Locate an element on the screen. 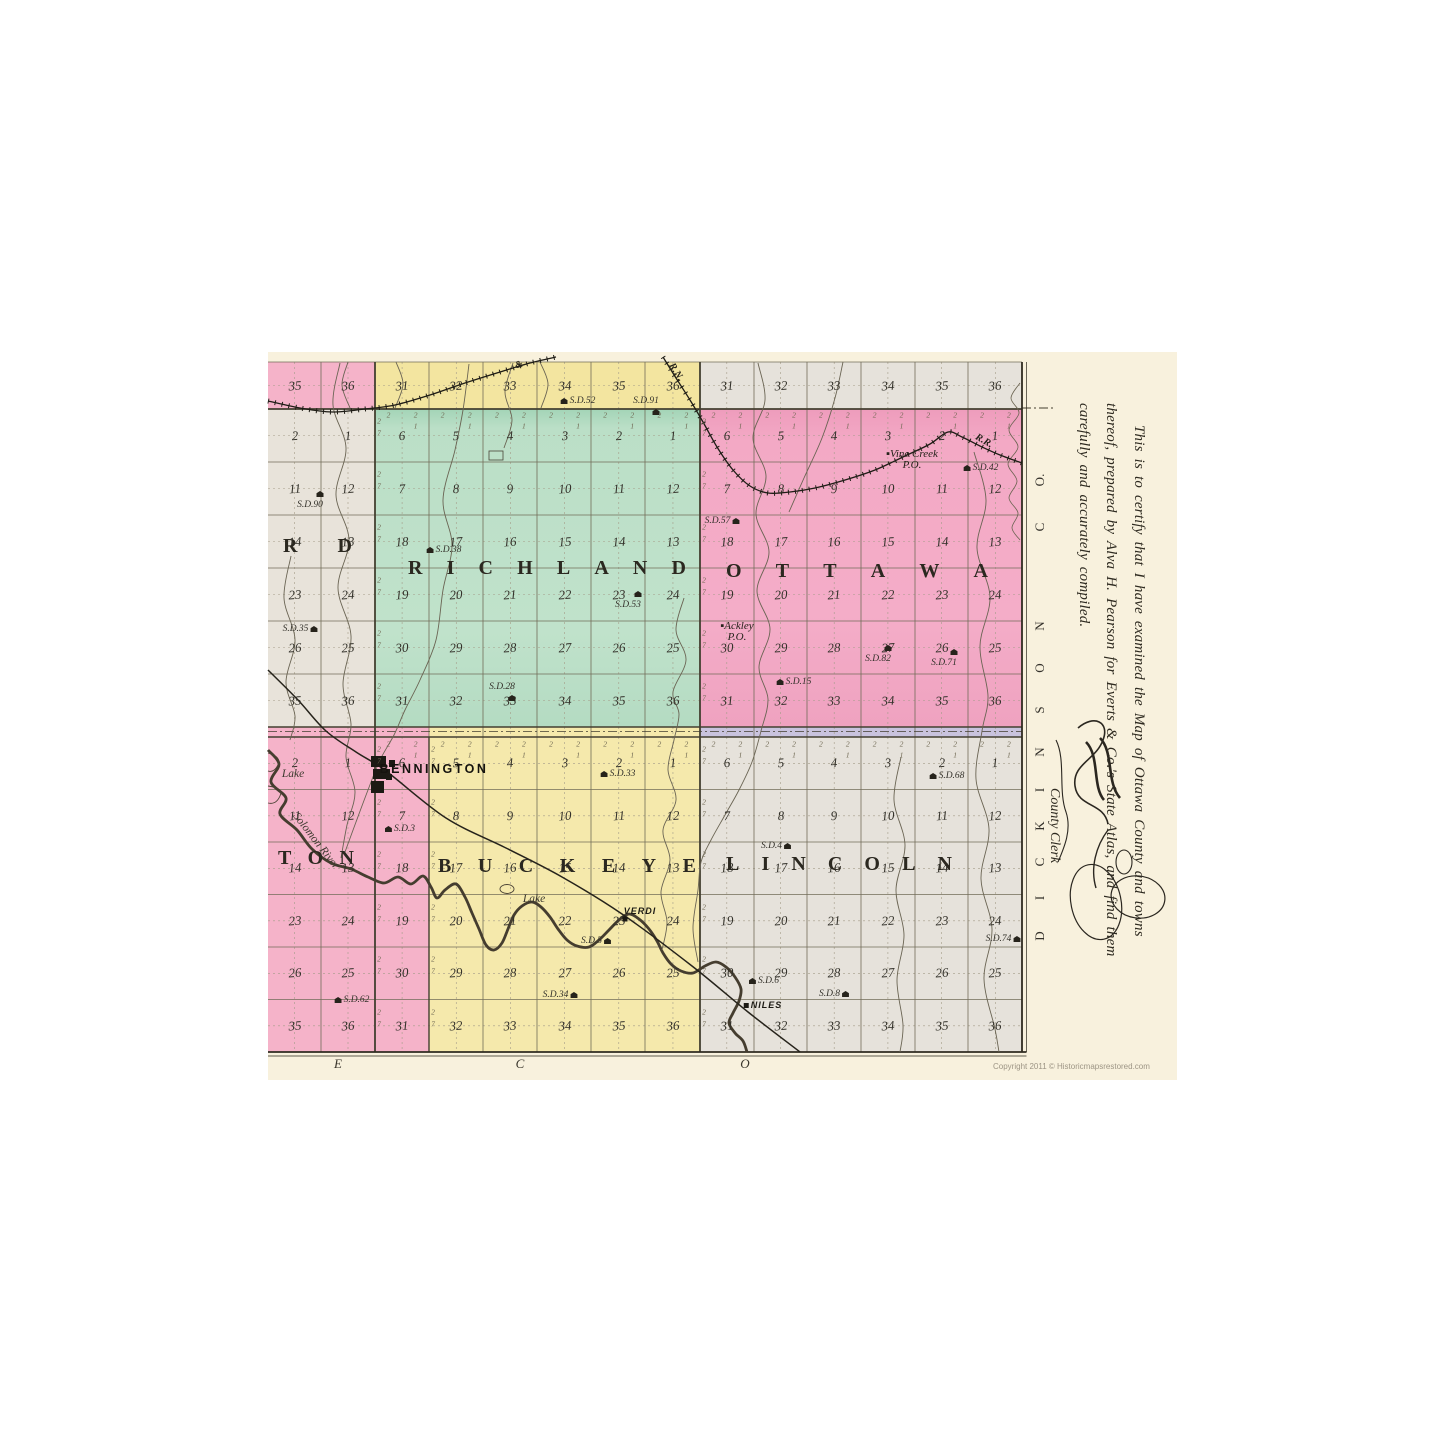  section-number: 7 is located at coordinates (402, 815).